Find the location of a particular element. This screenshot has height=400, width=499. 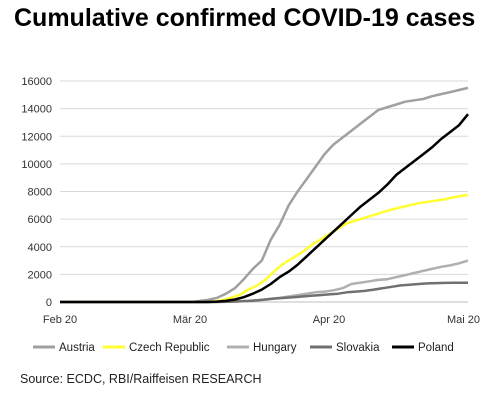

y-tick-label: 16000 is located at coordinates (36, 82).